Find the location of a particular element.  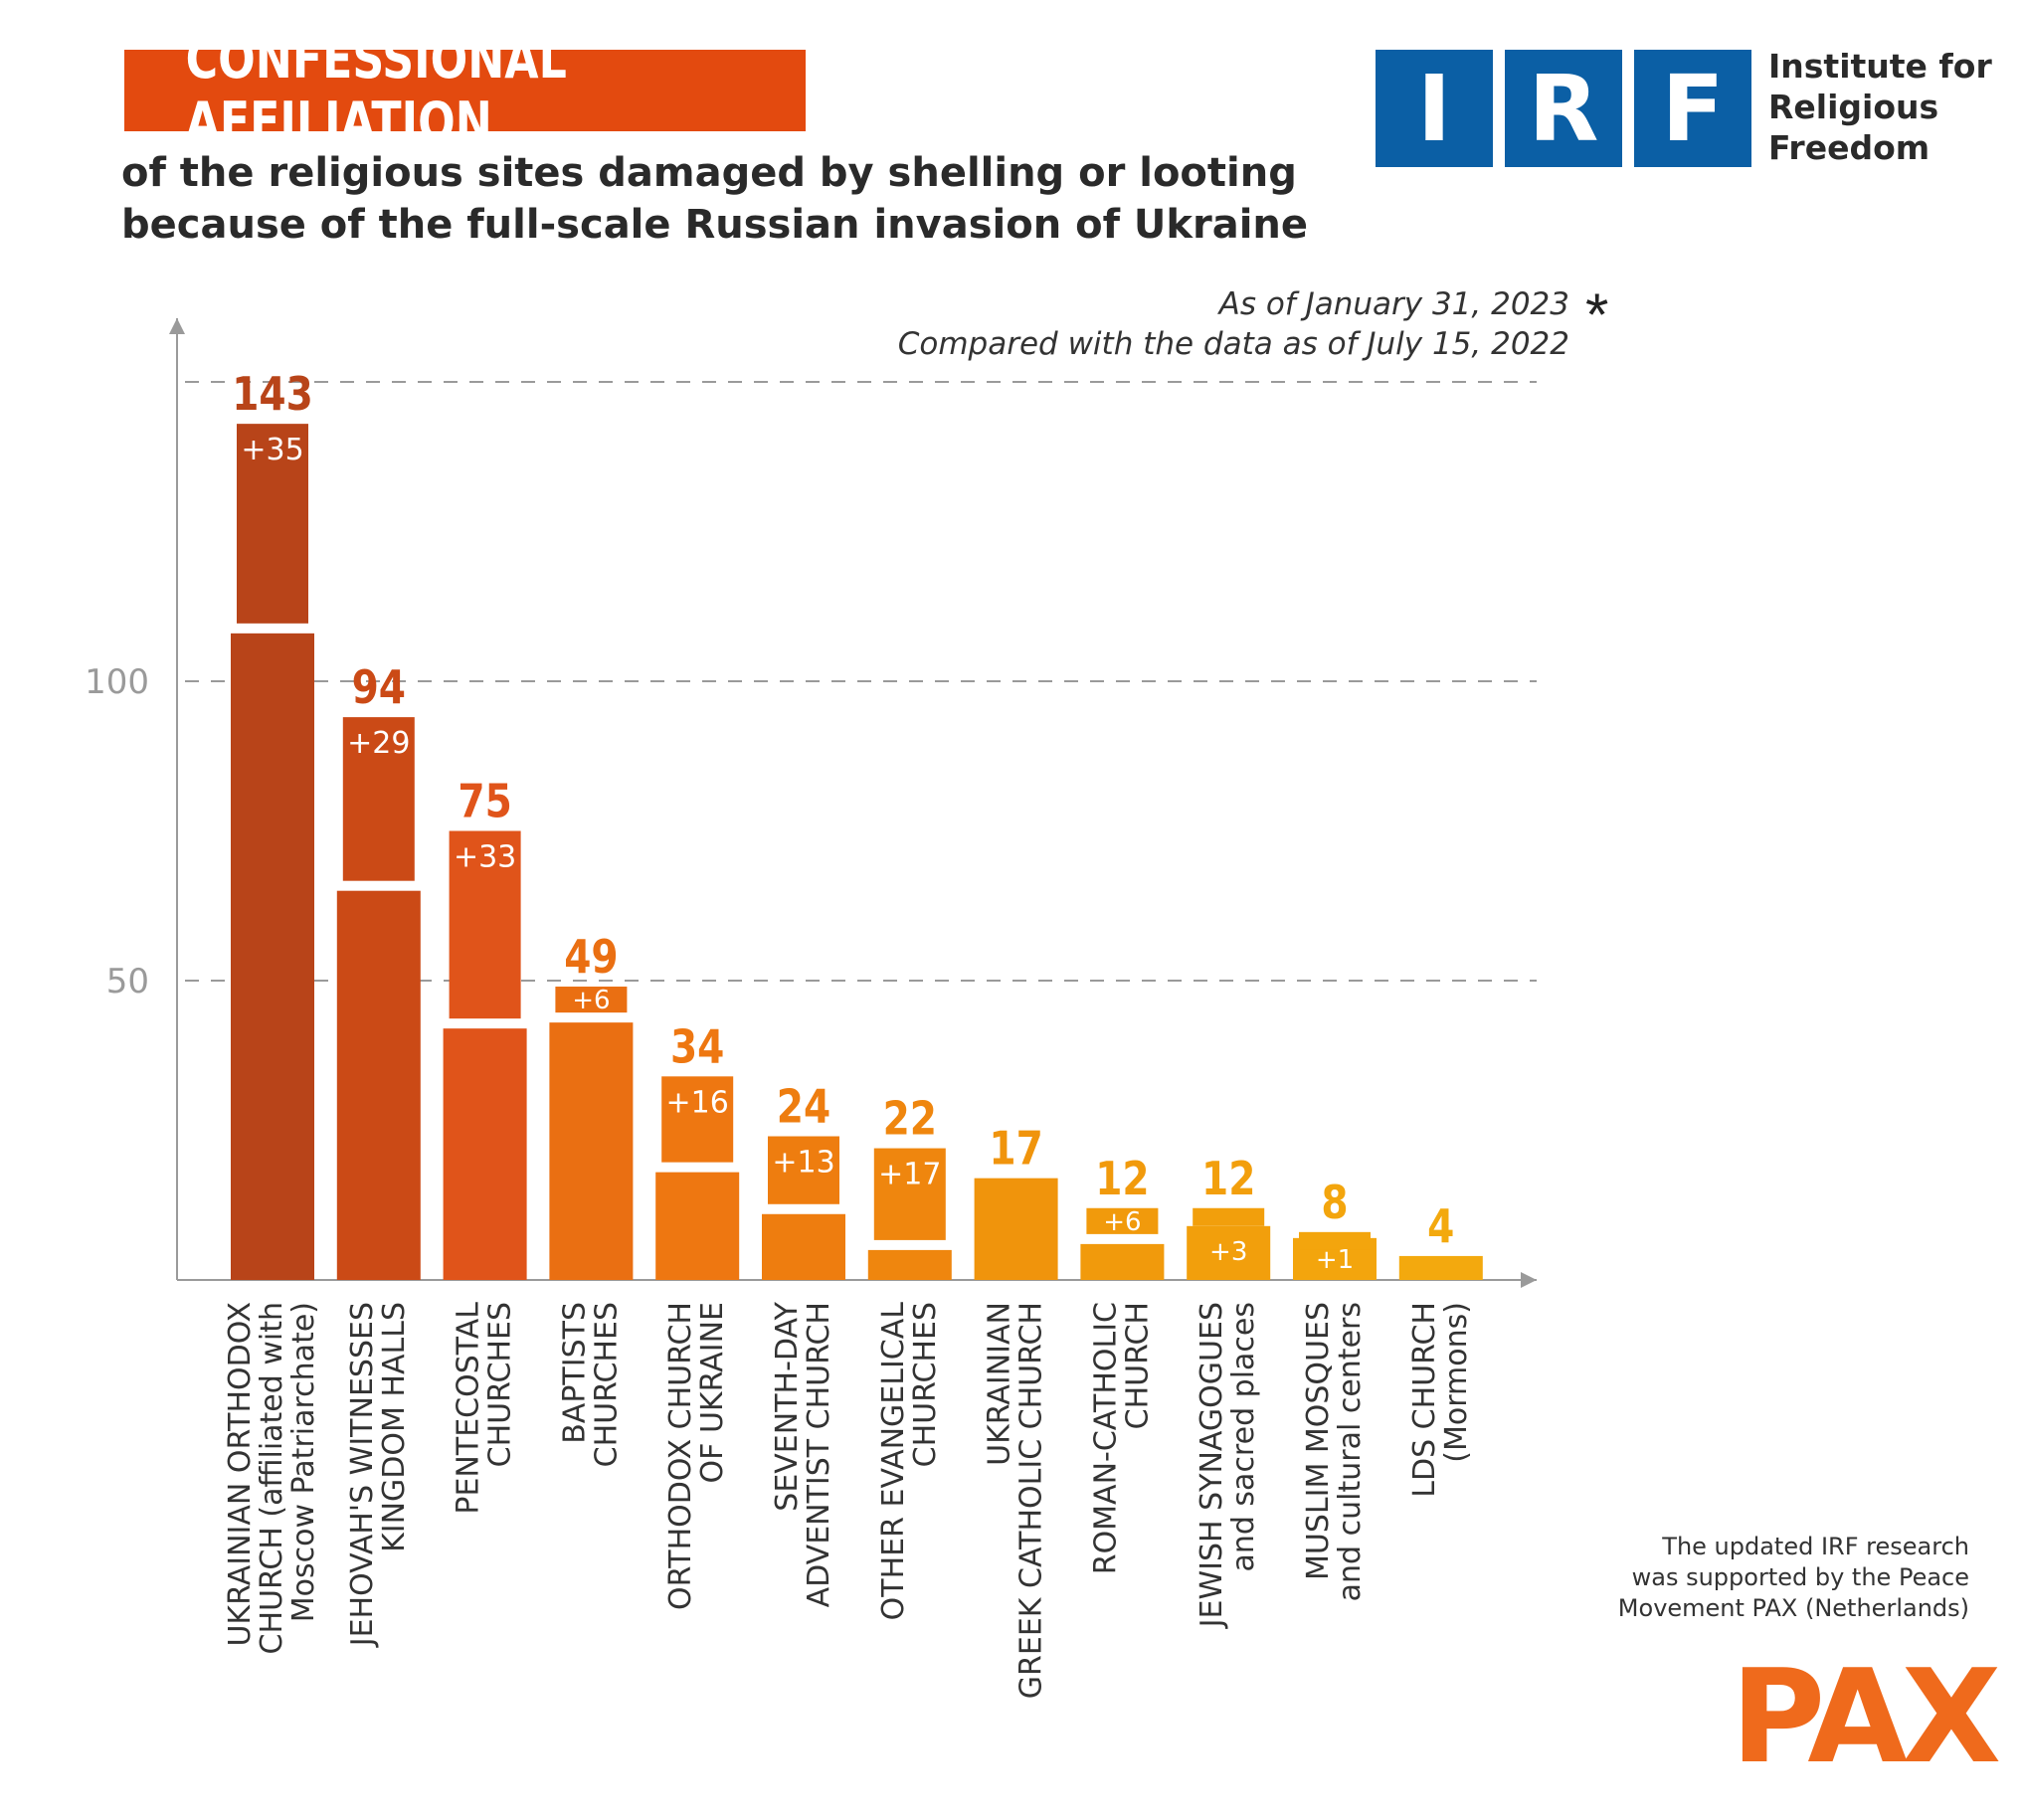

increment-label: +1 is located at coordinates (1335, 1260).